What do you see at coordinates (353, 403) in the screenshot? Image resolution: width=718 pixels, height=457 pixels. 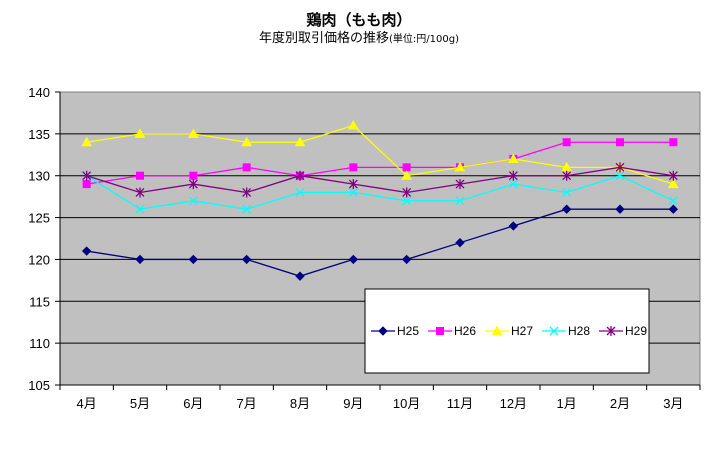 I see `x-tick-label: 9月` at bounding box center [353, 403].